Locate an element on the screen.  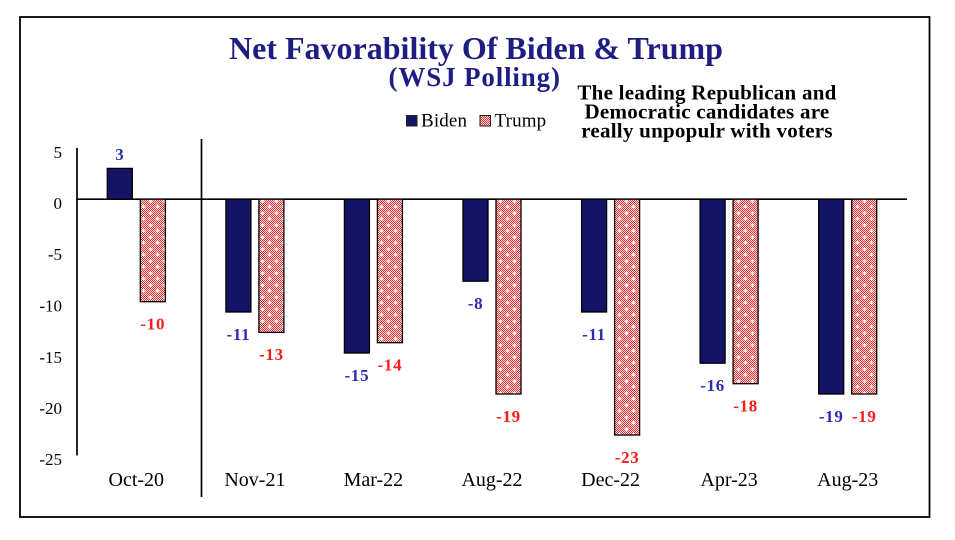
svg-text: 3 is located at coordinates (119, 154).